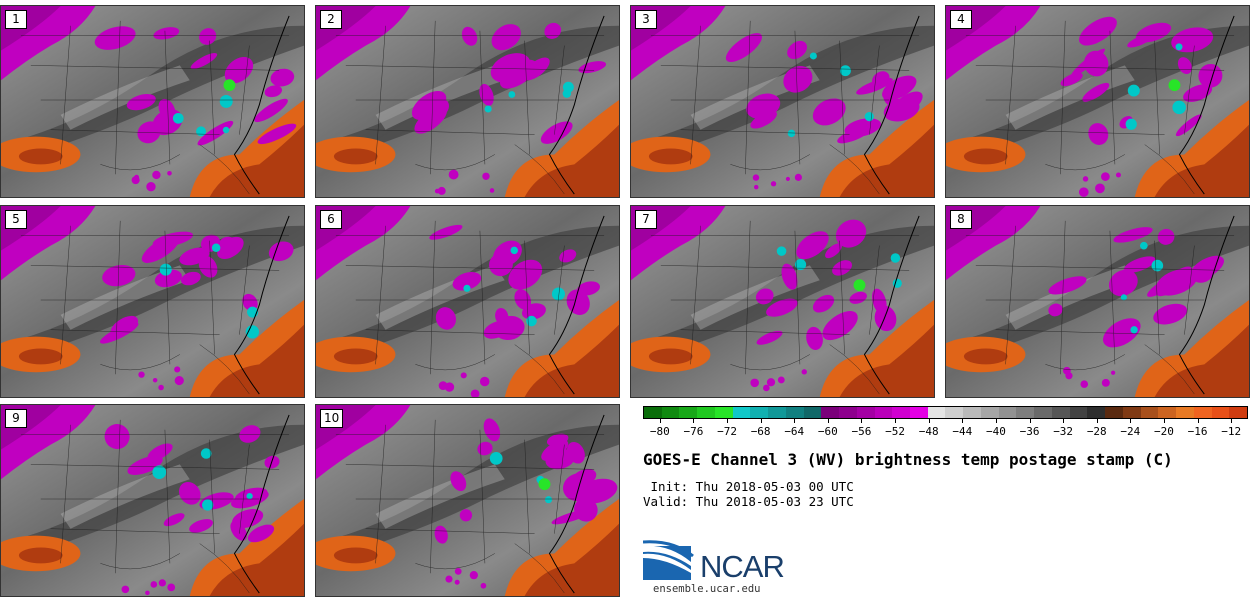 The width and height of the screenshot is (1260, 597). I want to click on colorbar-tick-label: −52, so click(895, 431).